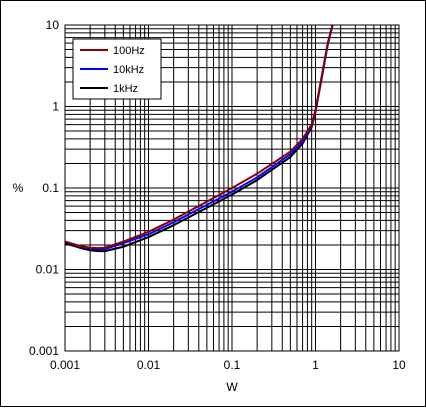 Image resolution: width=426 pixels, height=411 pixels. What do you see at coordinates (65, 365) in the screenshot?
I see `x-tick-label: 0.001` at bounding box center [65, 365].